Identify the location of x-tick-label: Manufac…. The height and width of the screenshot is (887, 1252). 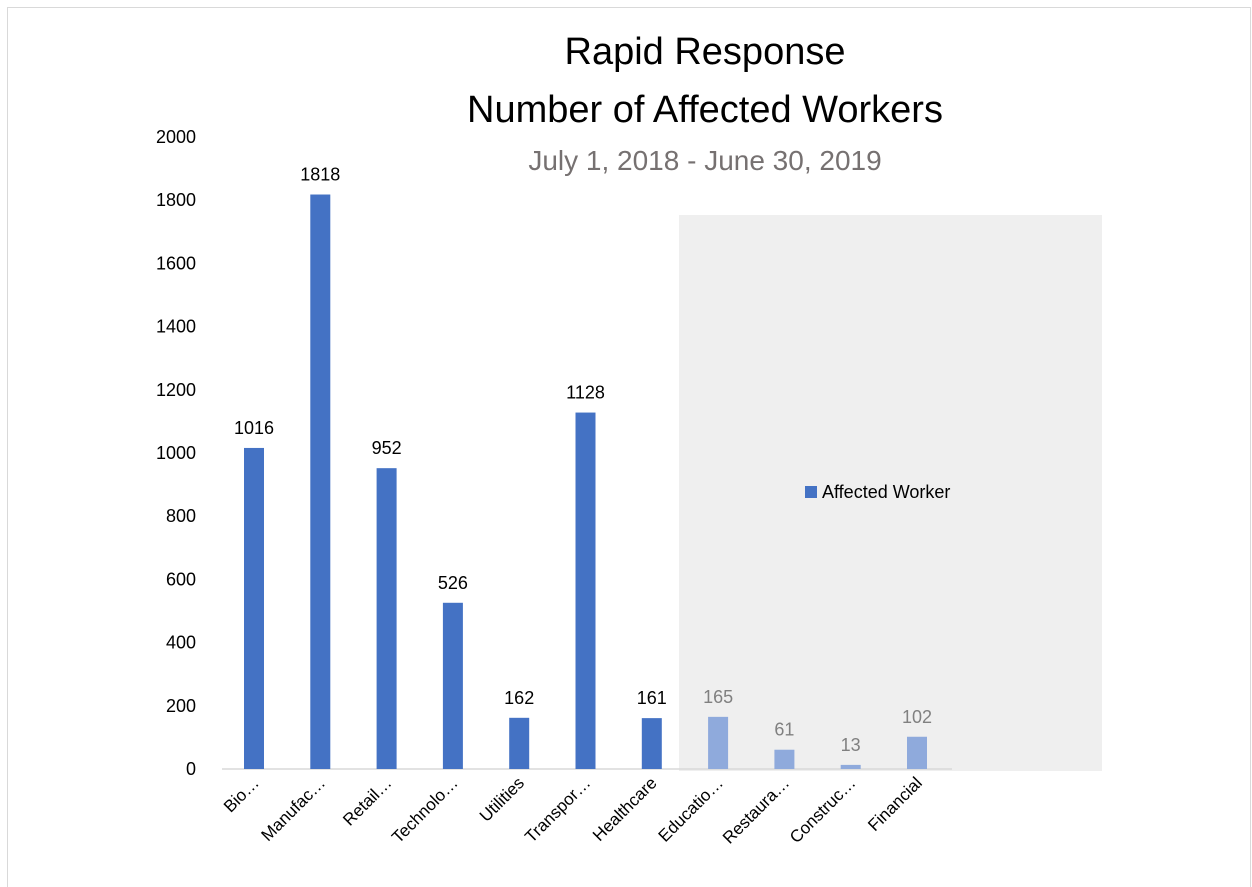
(294, 809).